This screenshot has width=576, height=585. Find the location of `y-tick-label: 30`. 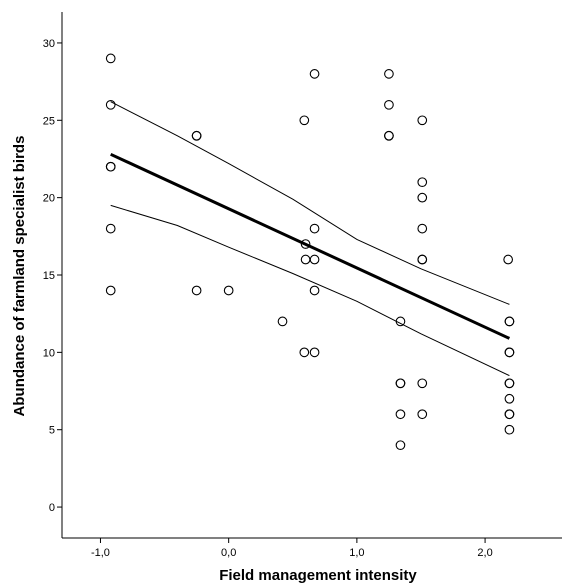

y-tick-label: 30 is located at coordinates (49, 44).